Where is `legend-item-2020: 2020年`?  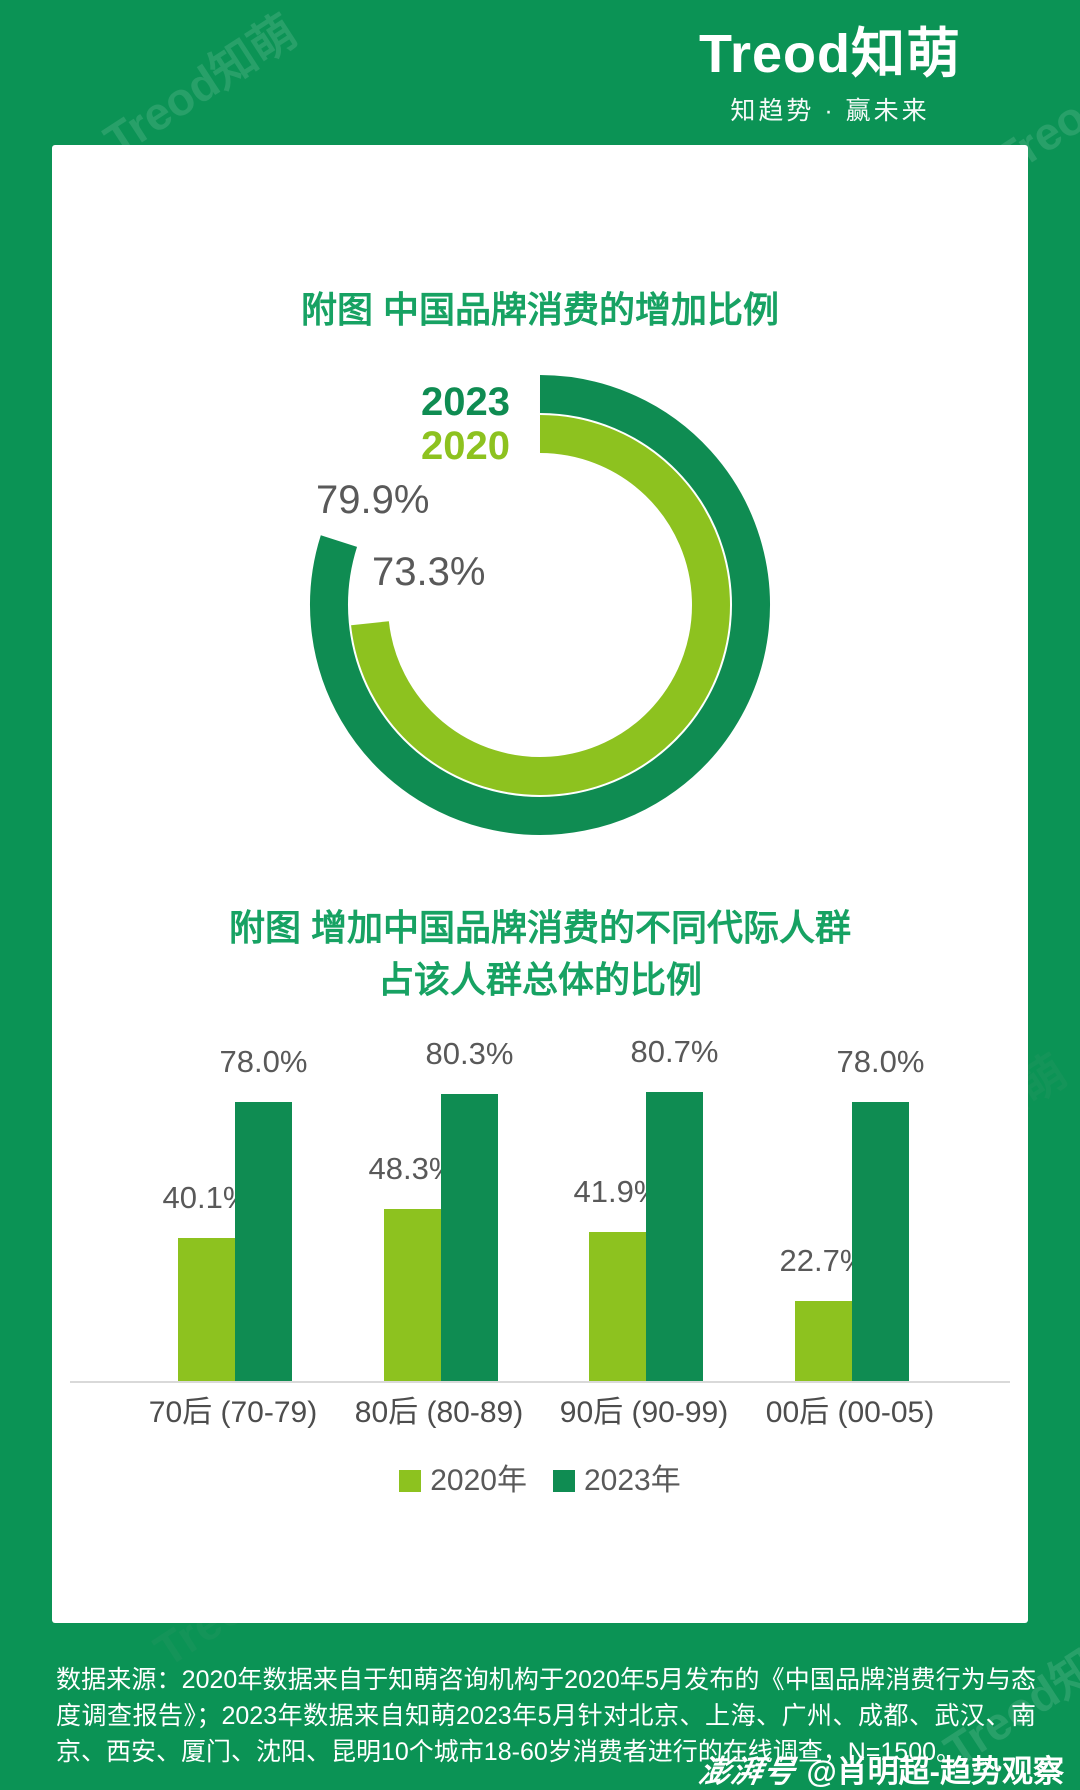 legend-item-2020: 2020年 is located at coordinates (463, 1481).